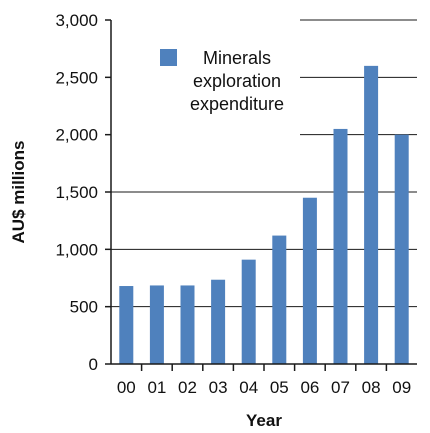 This screenshot has height=433, width=430. Describe the element at coordinates (93, 364) in the screenshot. I see `y-tick-label: 0` at that location.